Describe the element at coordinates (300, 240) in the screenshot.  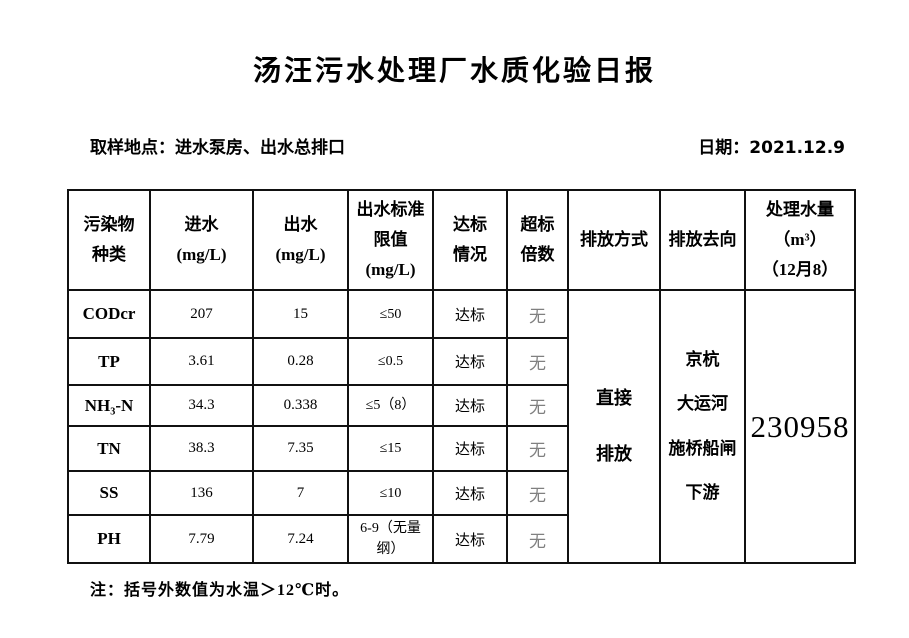
I see `header-effluent: 出水 (mg/L)` at that location.